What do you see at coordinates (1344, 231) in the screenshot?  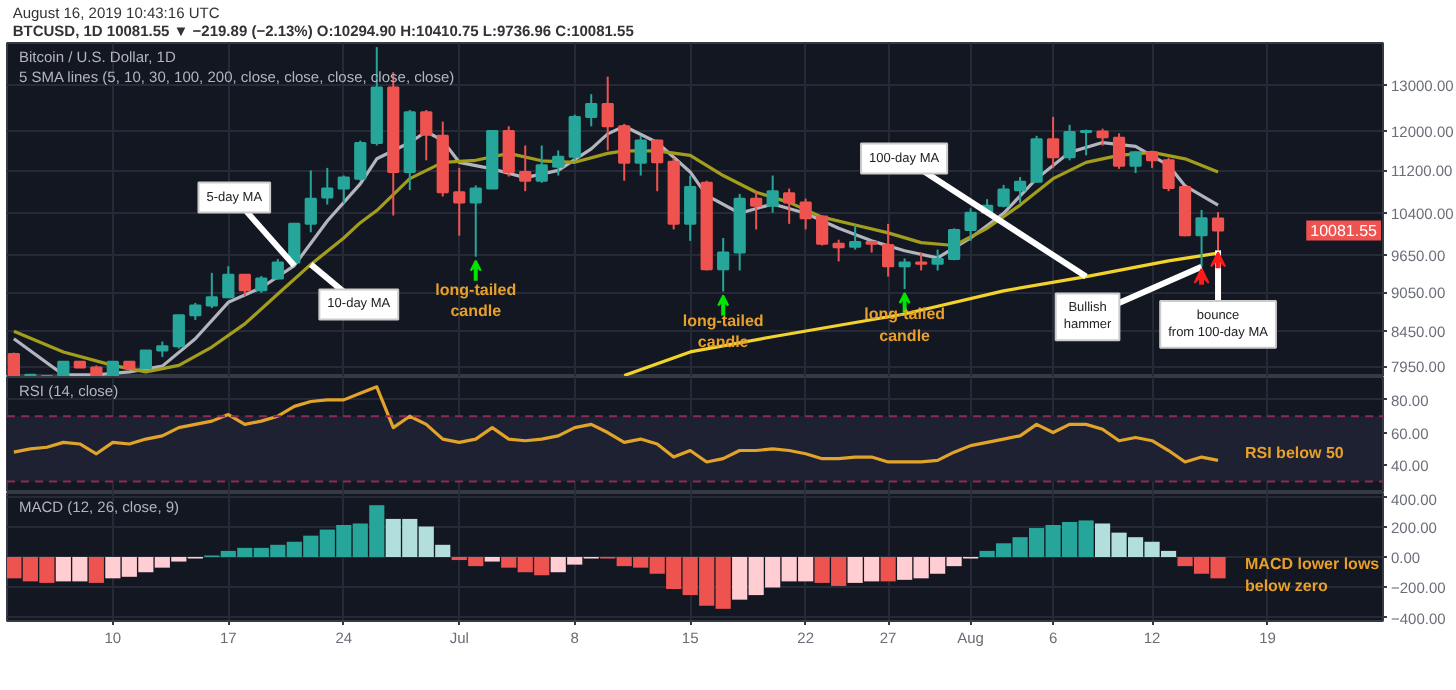 I see `annotation: 10081.55` at bounding box center [1344, 231].